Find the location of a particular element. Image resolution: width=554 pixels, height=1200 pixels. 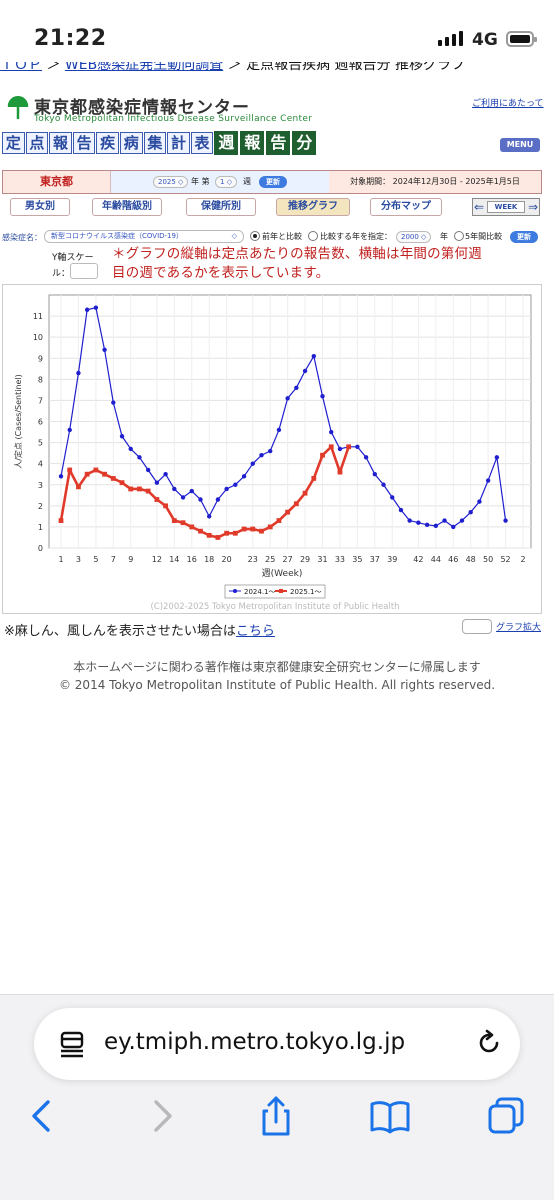

tab-age: 年齢階級別 is located at coordinates (127, 207).